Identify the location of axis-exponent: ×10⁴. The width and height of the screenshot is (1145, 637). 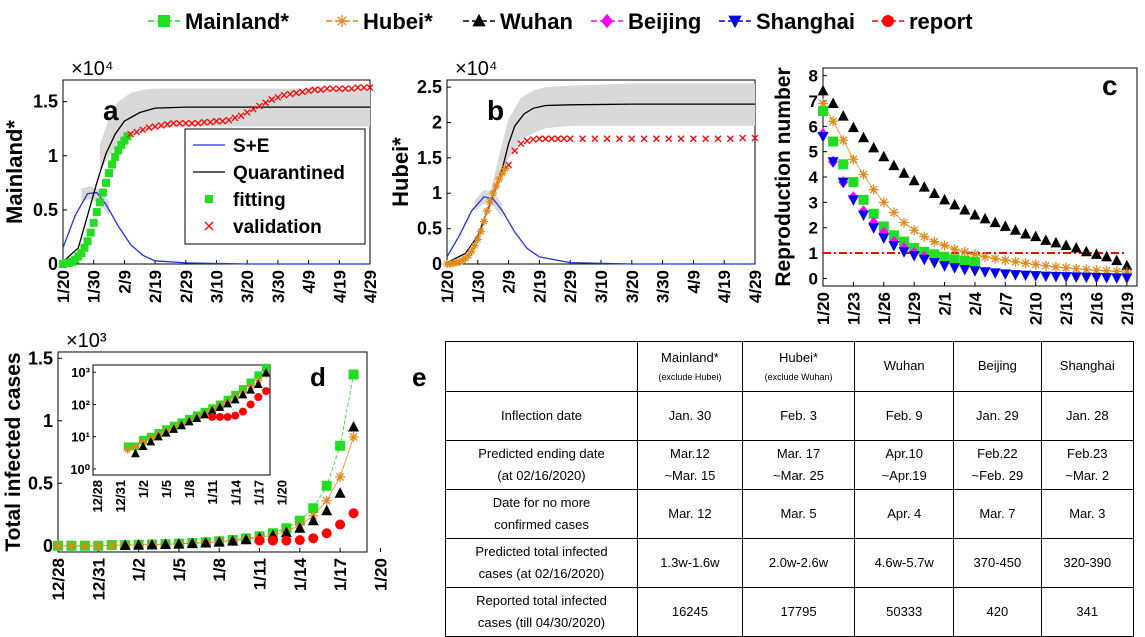
(476, 69).